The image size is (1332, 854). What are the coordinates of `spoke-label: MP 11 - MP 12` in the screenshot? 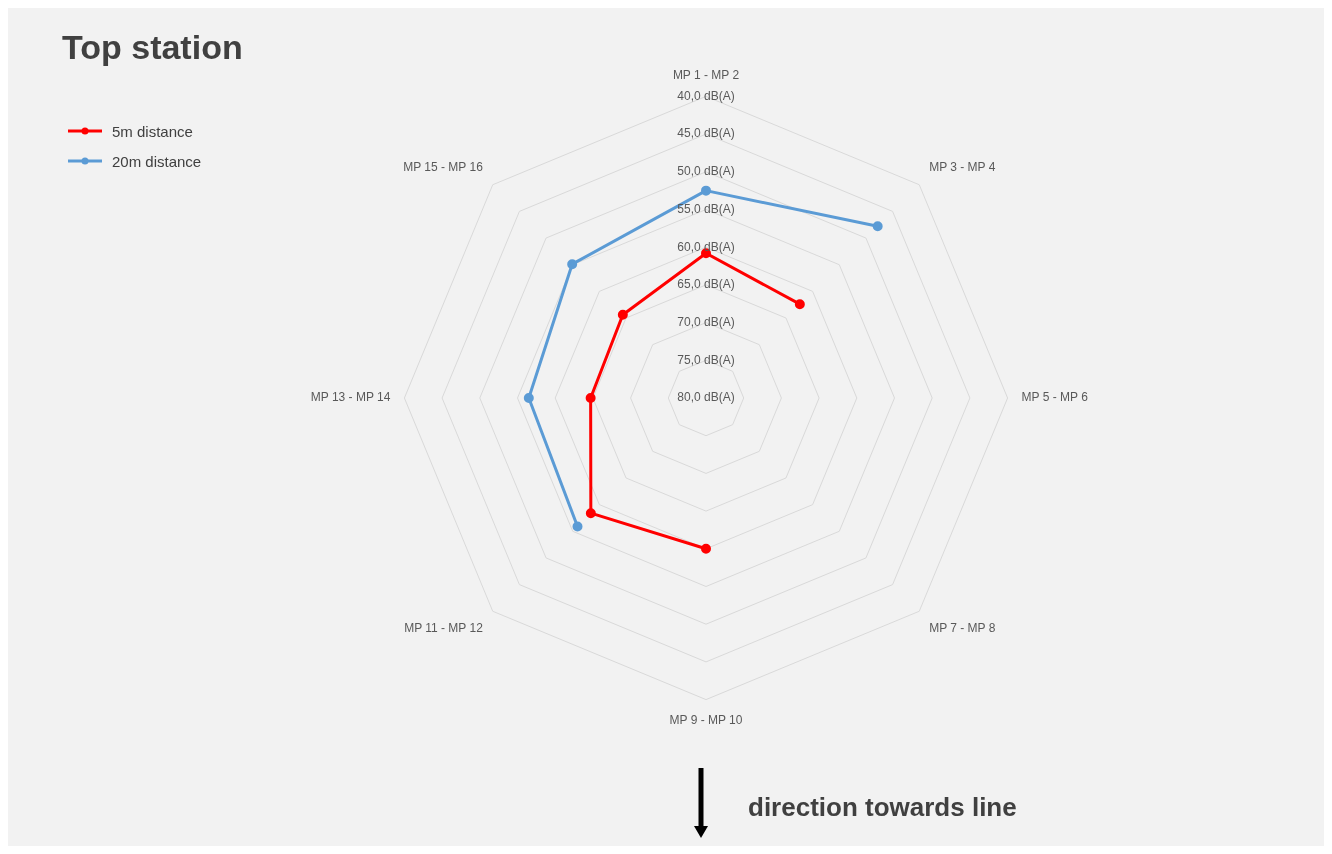 It's located at (444, 627).